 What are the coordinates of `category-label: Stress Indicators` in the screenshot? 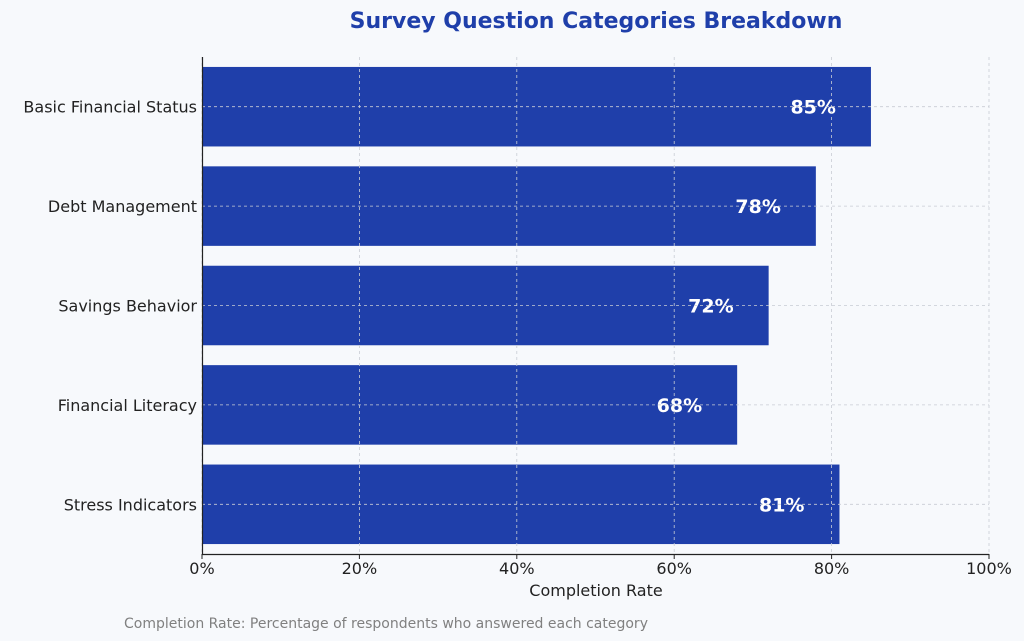 It's located at (130, 504).